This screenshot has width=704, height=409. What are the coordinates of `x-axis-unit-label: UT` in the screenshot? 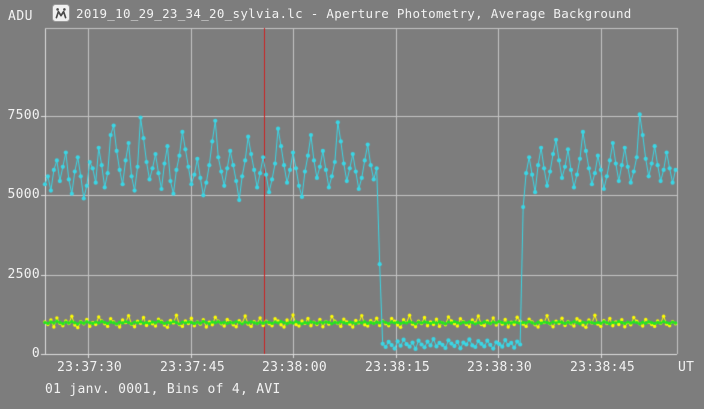 It's located at (686, 367).